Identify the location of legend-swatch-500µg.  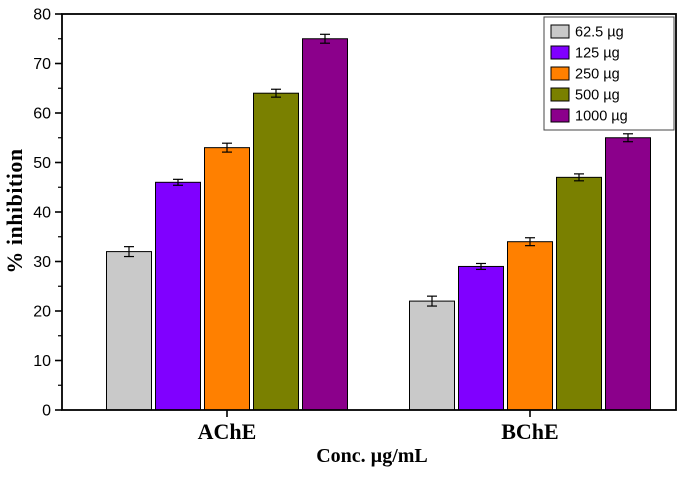
(560, 94).